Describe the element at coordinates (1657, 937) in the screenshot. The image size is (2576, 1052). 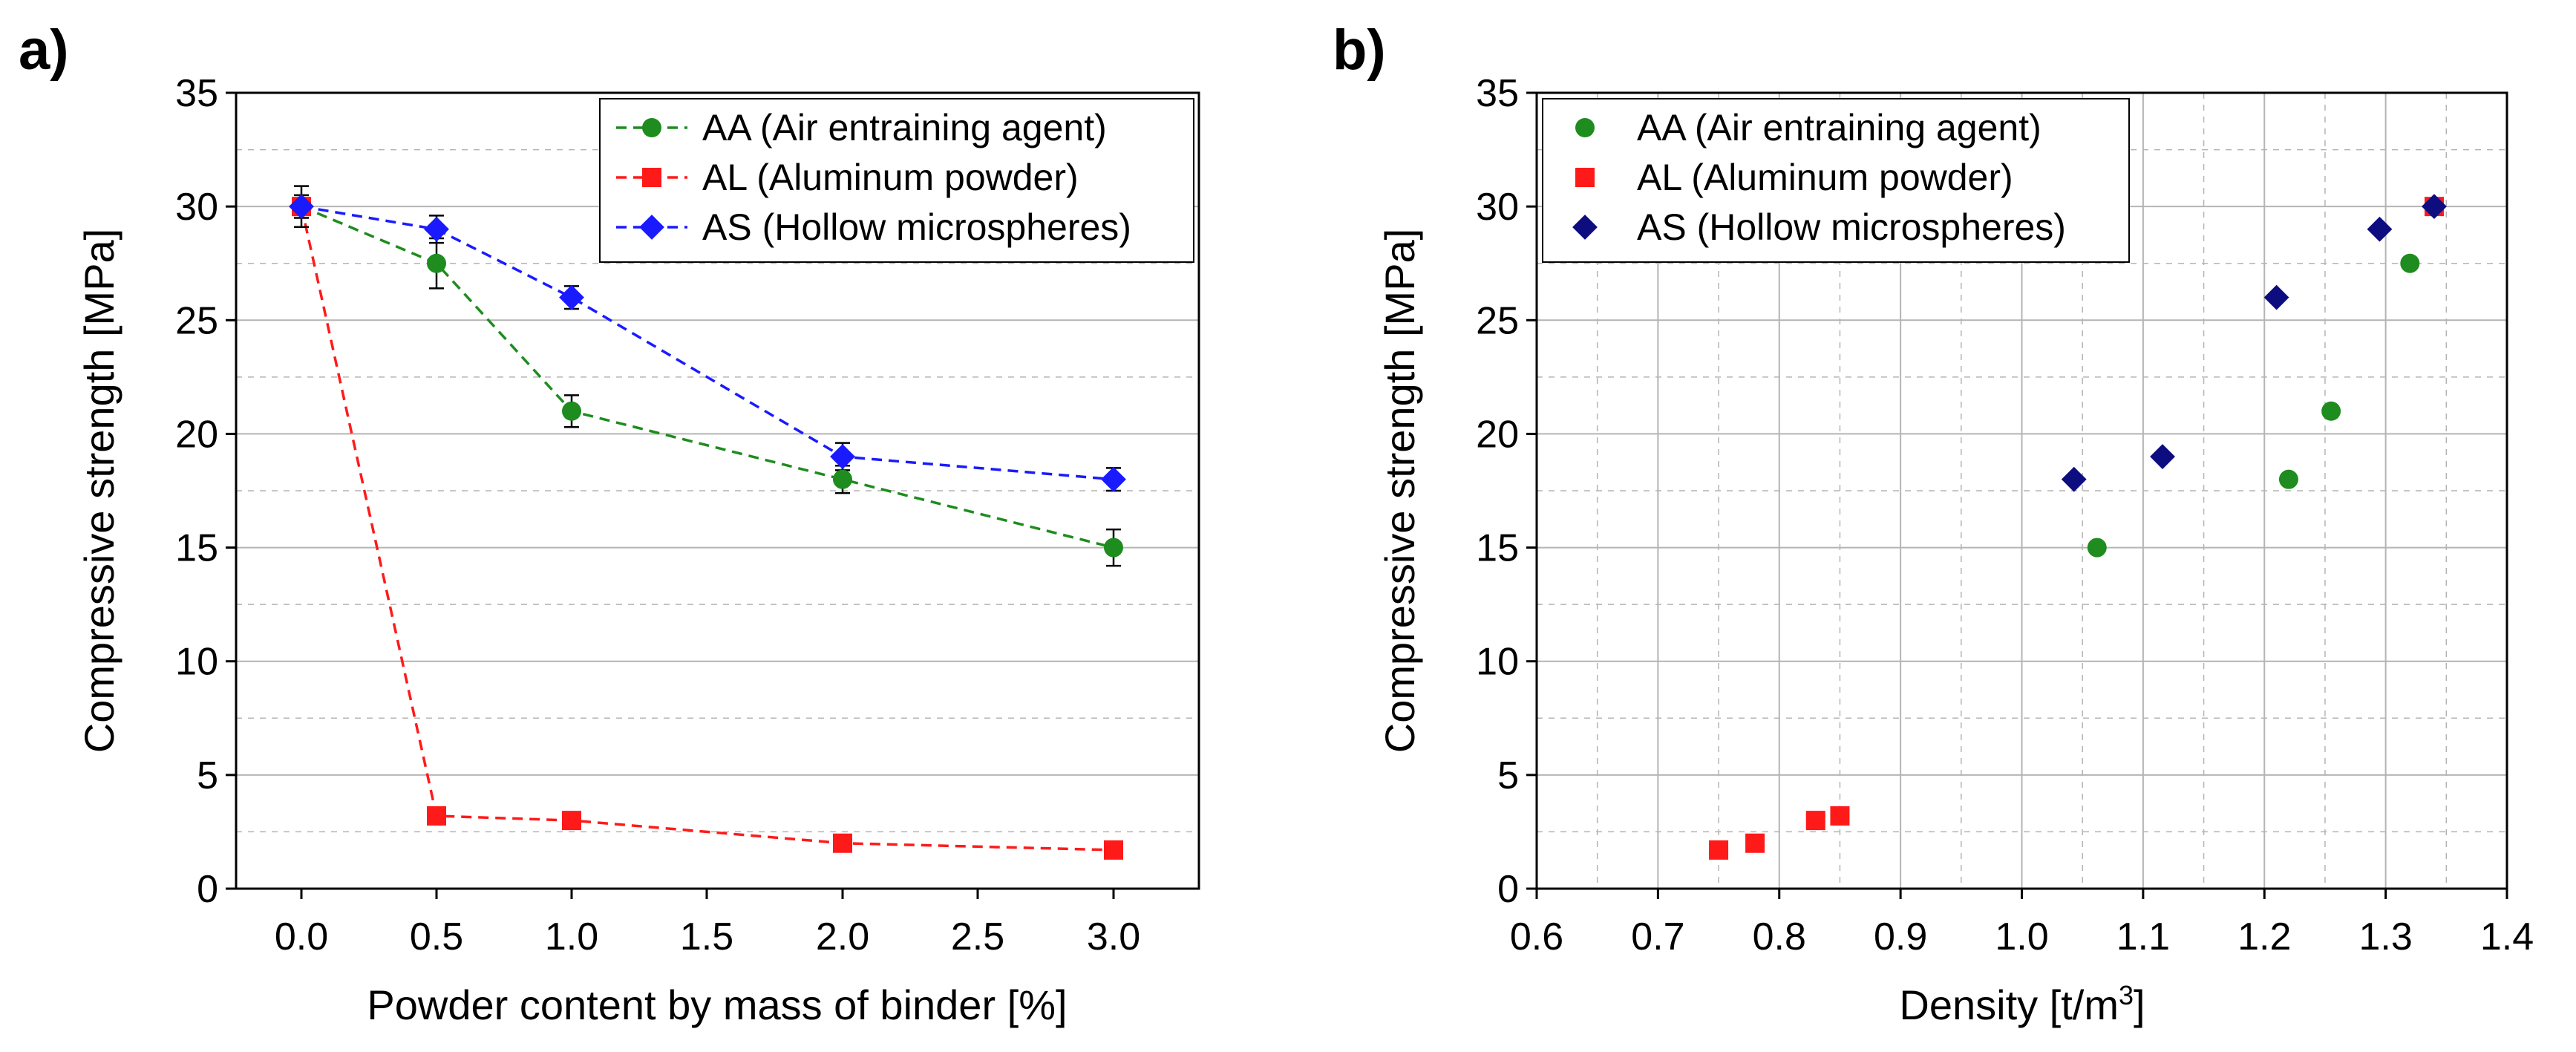
I see `x-tick-label: 0.7` at that location.